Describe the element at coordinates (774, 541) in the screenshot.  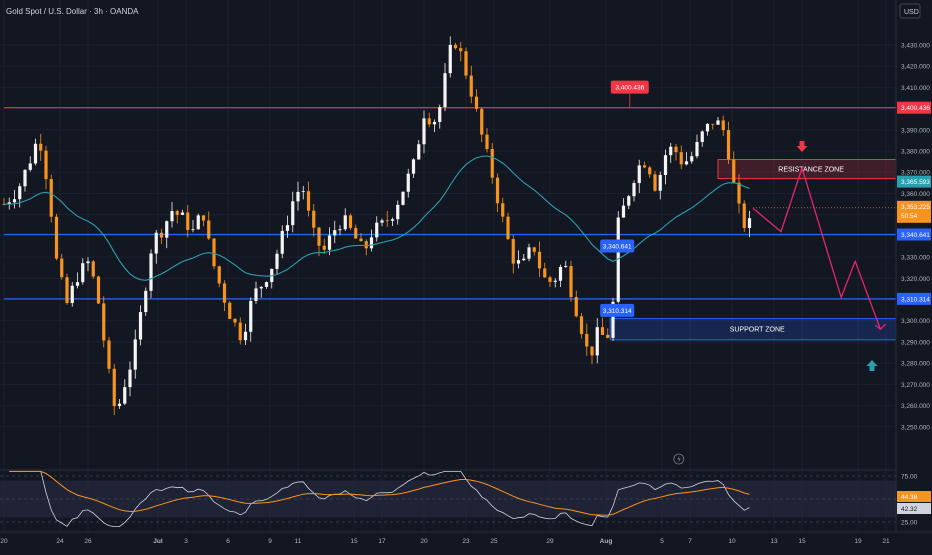
I see `date-tick: 13` at that location.